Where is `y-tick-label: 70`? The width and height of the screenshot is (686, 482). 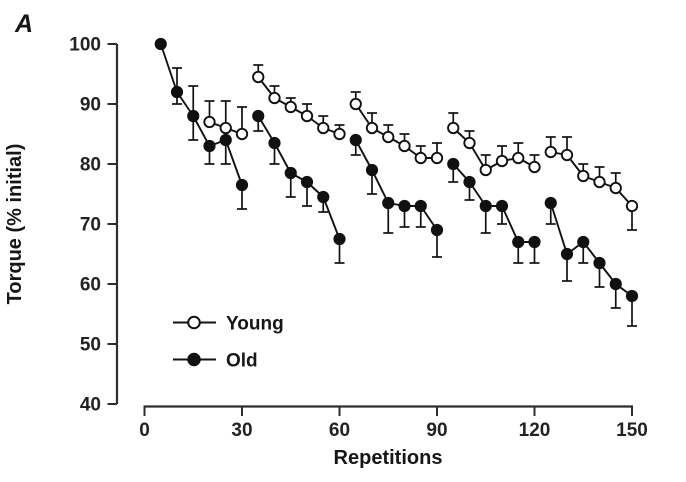
y-tick-label: 70 is located at coordinates (90, 225).